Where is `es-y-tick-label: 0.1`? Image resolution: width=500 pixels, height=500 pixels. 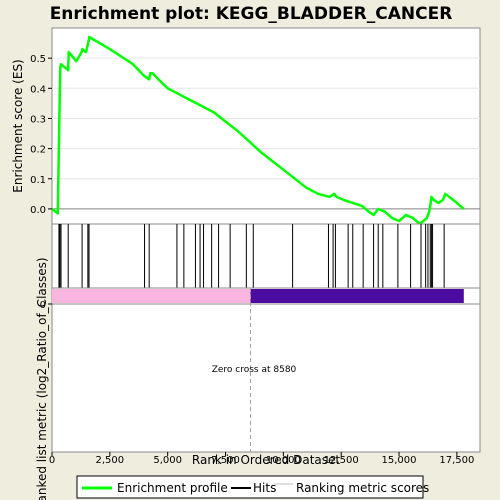
es-y-tick-label: 0.1 is located at coordinates (38, 180).